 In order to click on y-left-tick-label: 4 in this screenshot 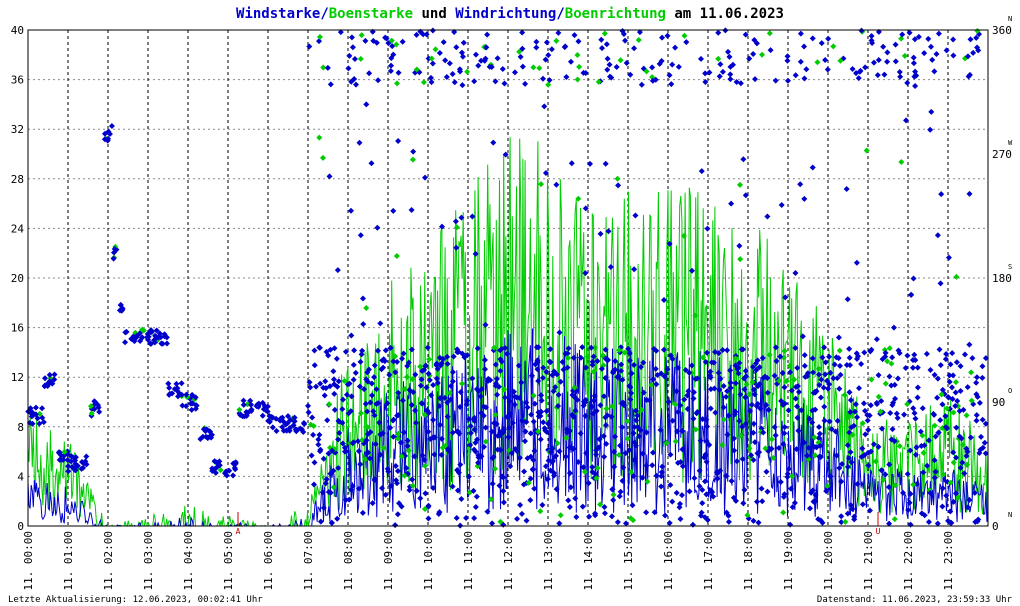, I will do `click(20, 476)`.